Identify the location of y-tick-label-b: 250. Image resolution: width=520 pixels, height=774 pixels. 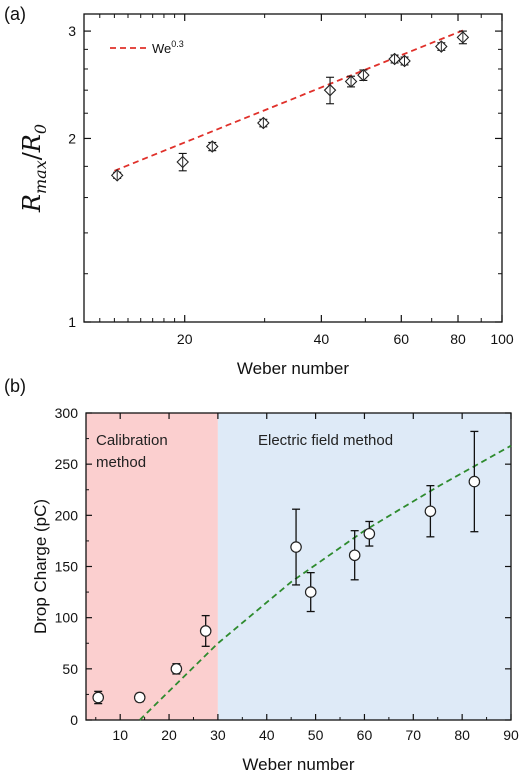
(67, 464).